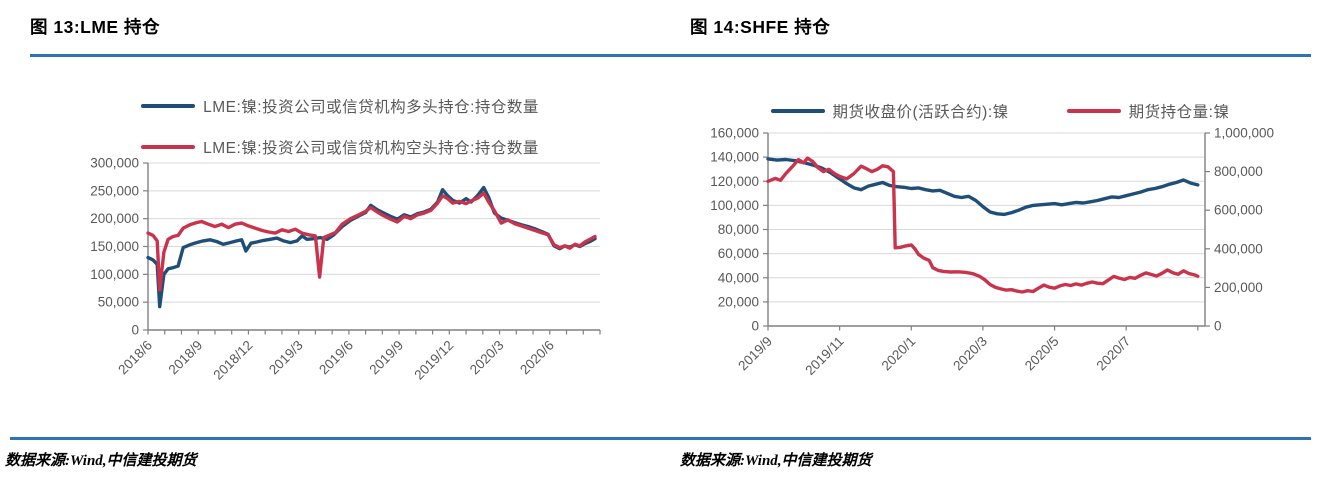 The height and width of the screenshot is (479, 1320). Describe the element at coordinates (670, 55) in the screenshot. I see `title-divider-rule` at that location.